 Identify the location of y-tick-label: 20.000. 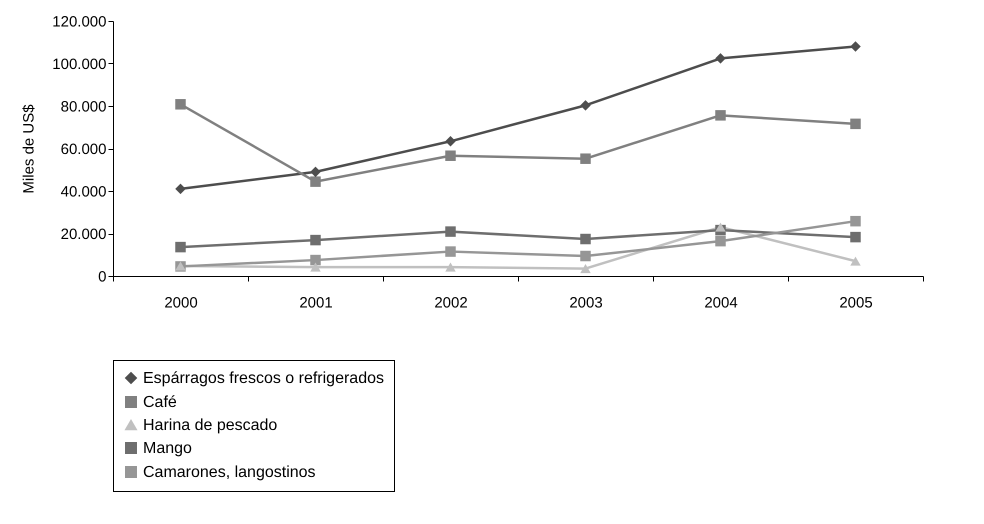
(83, 234).